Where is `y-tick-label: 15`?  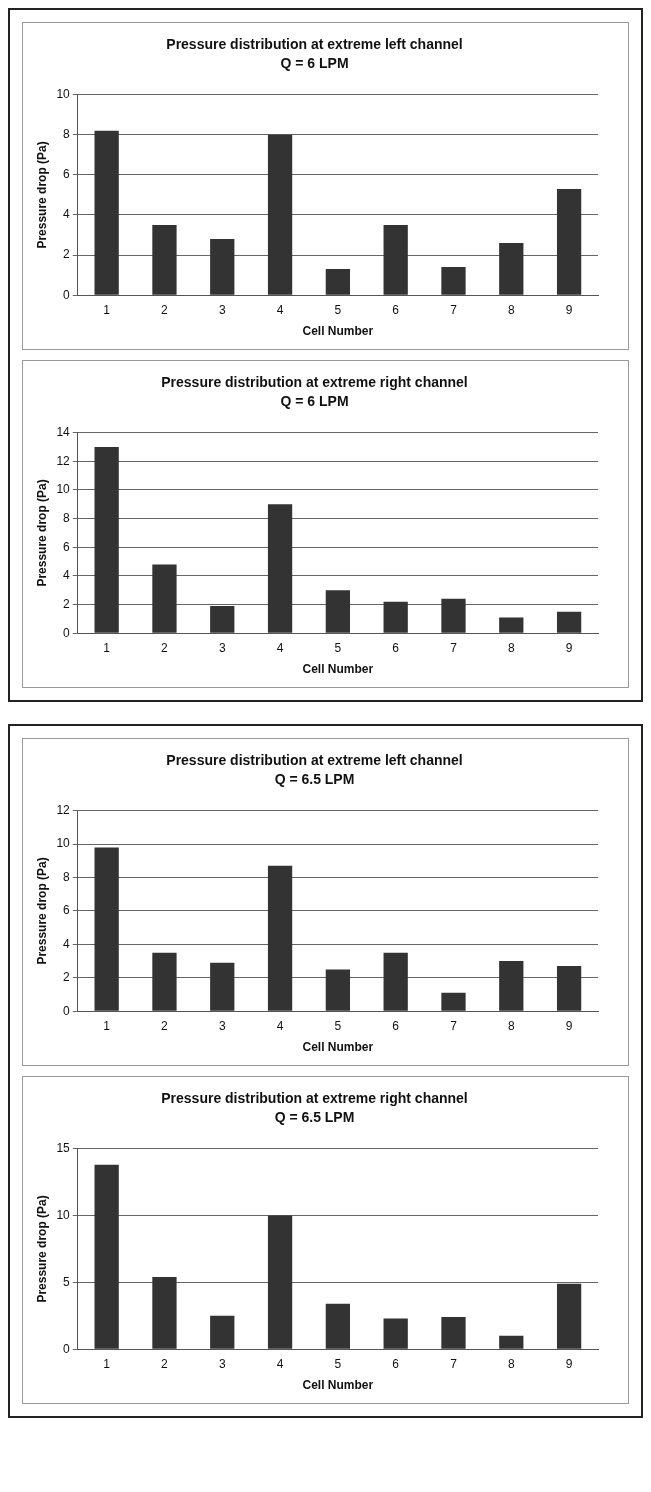
y-tick-label: 15 is located at coordinates (63, 1147).